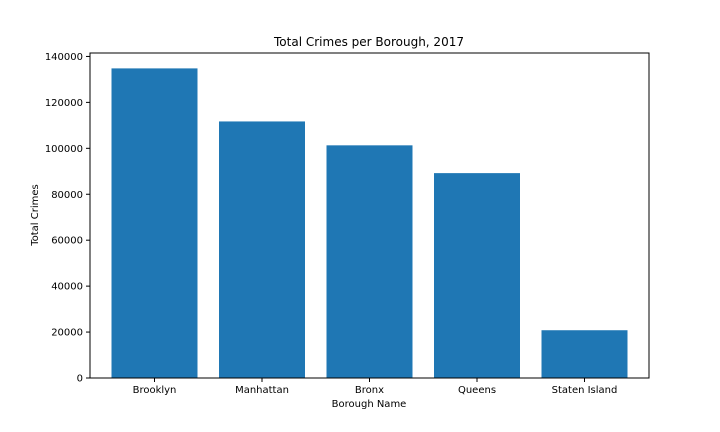 This screenshot has height=432, width=720. Describe the element at coordinates (64, 103) in the screenshot. I see `y-tick-label-120000: 120000` at that location.